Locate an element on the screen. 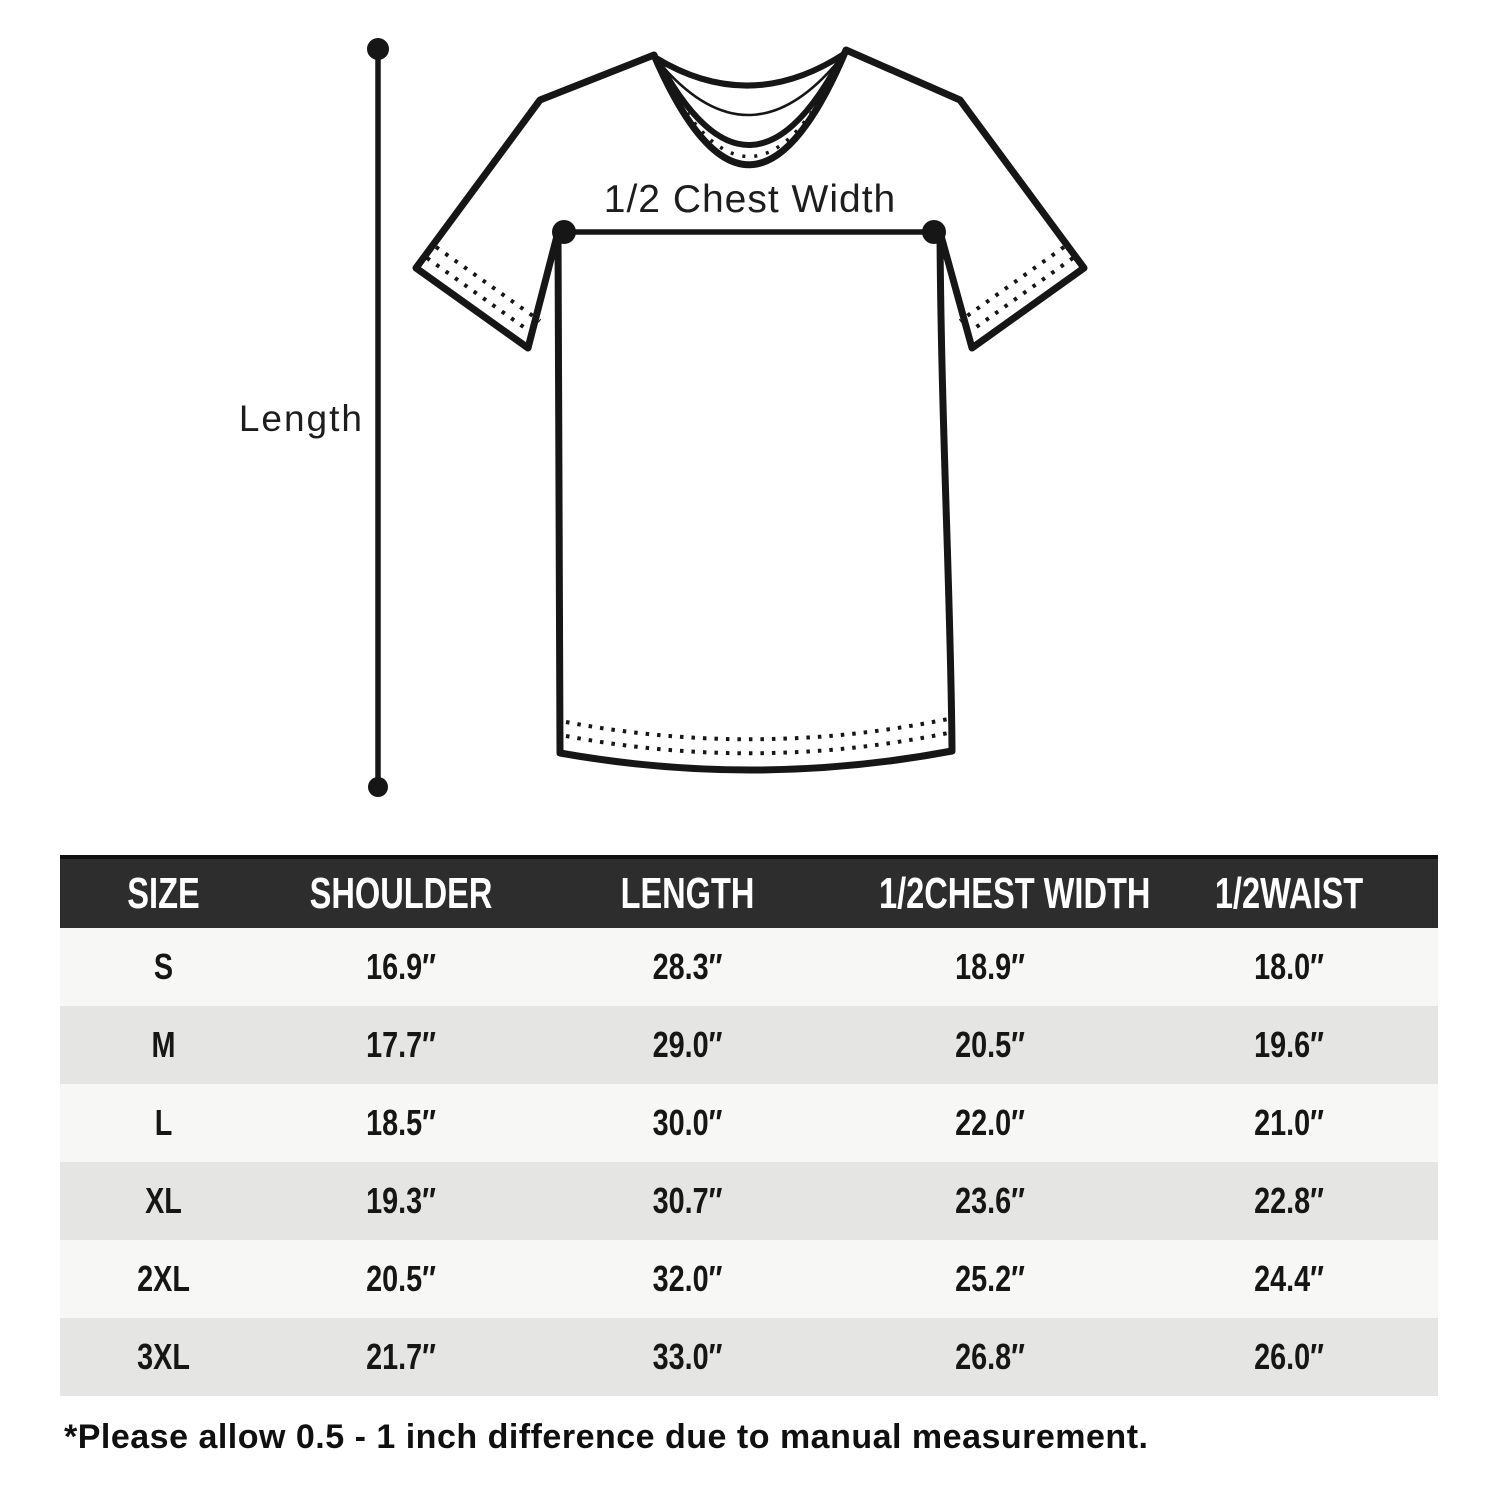 This screenshot has width=1500, height=1500. collar-back-edge is located at coordinates (750, 70).